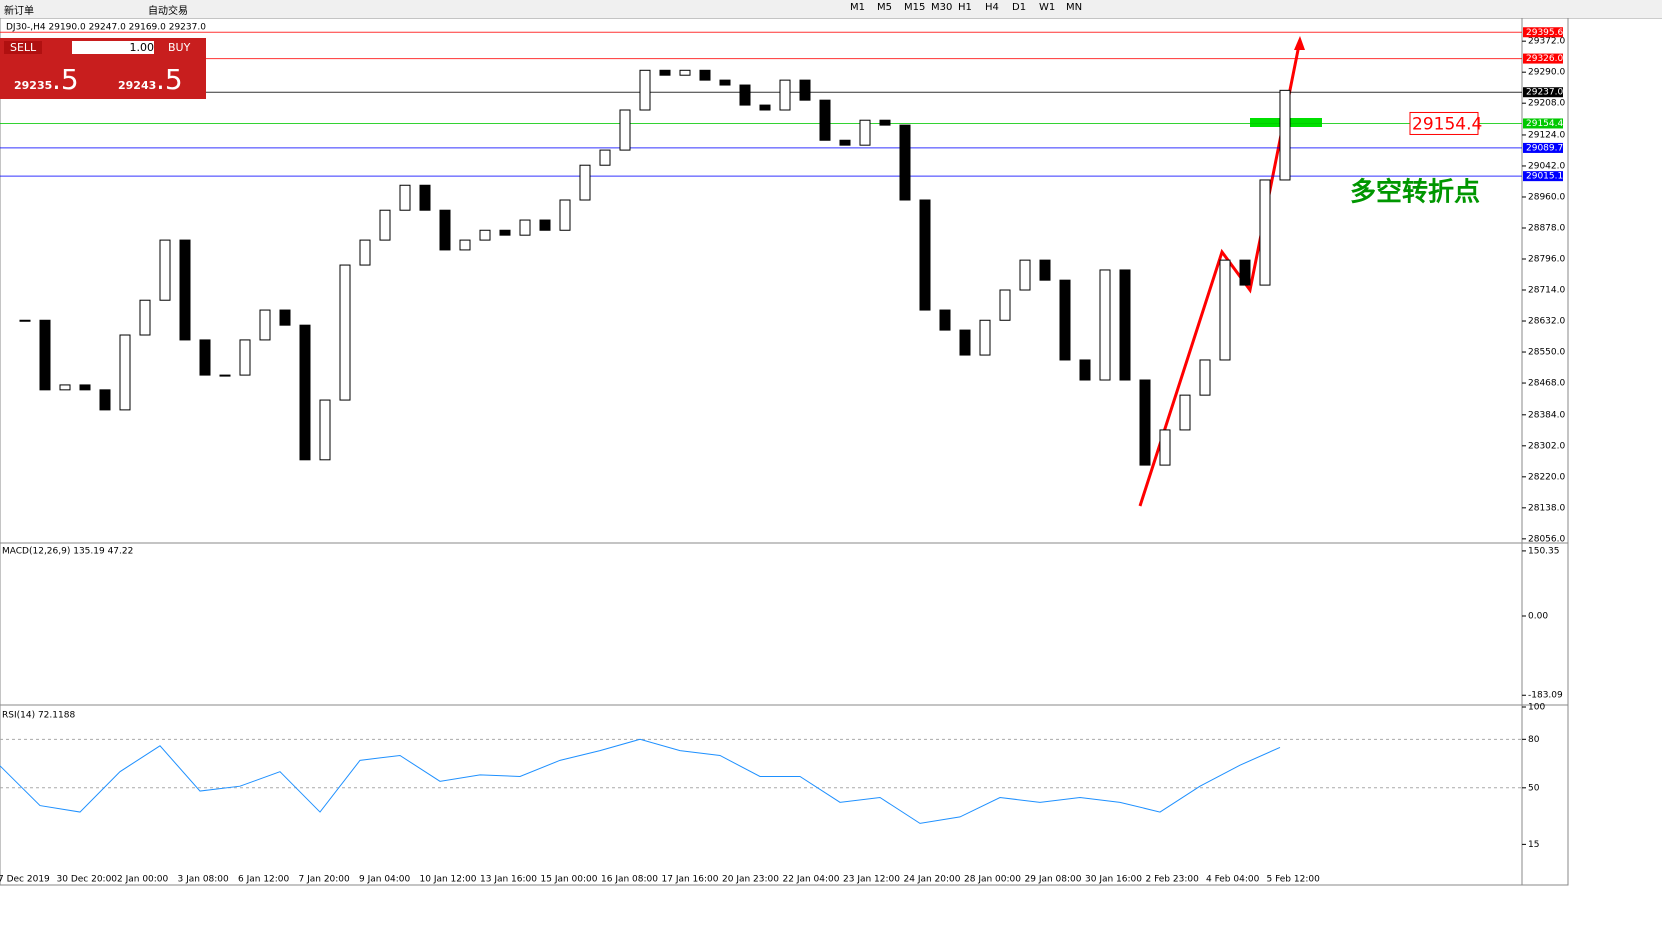  I want to click on new-order: 新订单, so click(19, 11).